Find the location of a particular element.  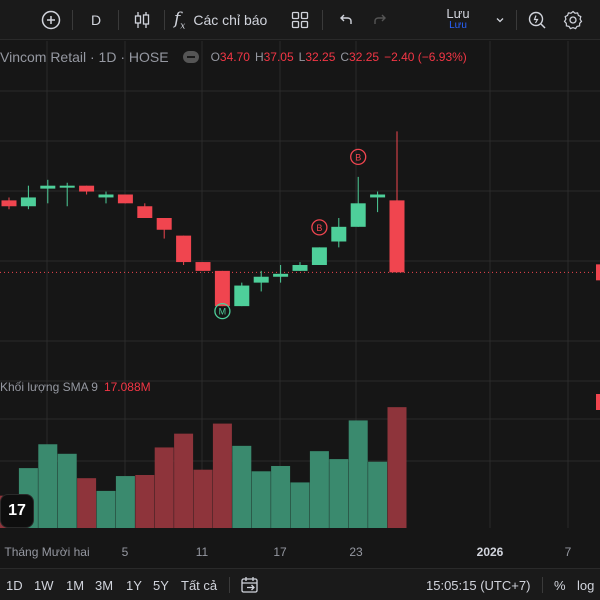

x-tick: 5 is located at coordinates (125, 552).